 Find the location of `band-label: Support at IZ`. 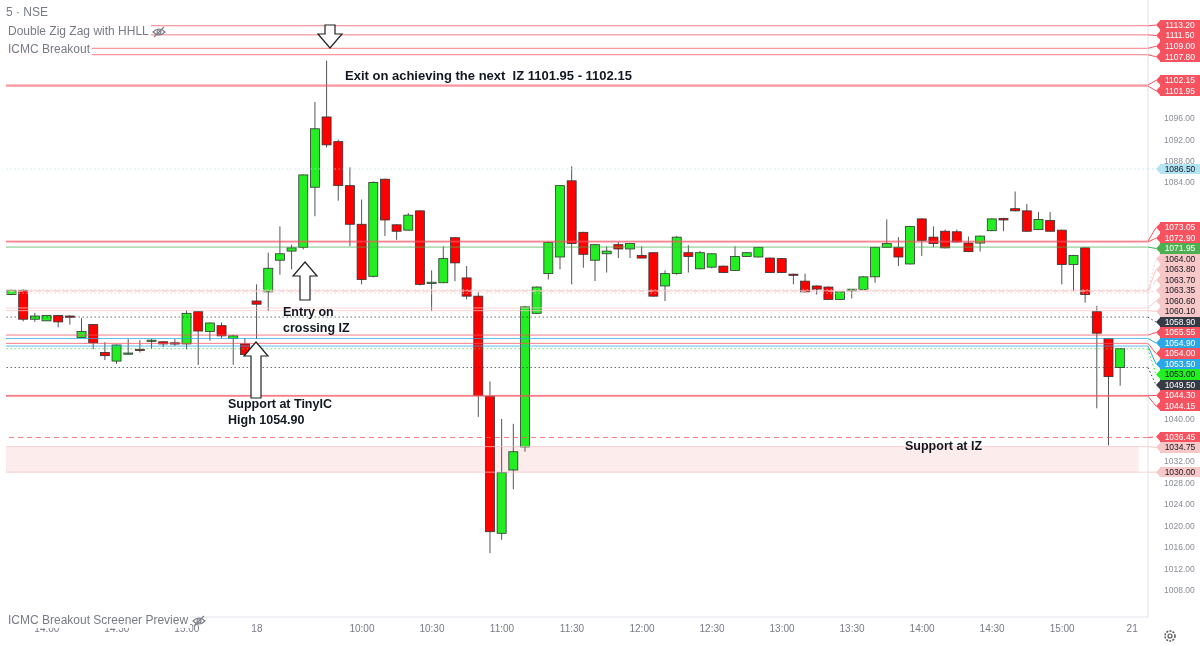

band-label: Support at IZ is located at coordinates (944, 446).